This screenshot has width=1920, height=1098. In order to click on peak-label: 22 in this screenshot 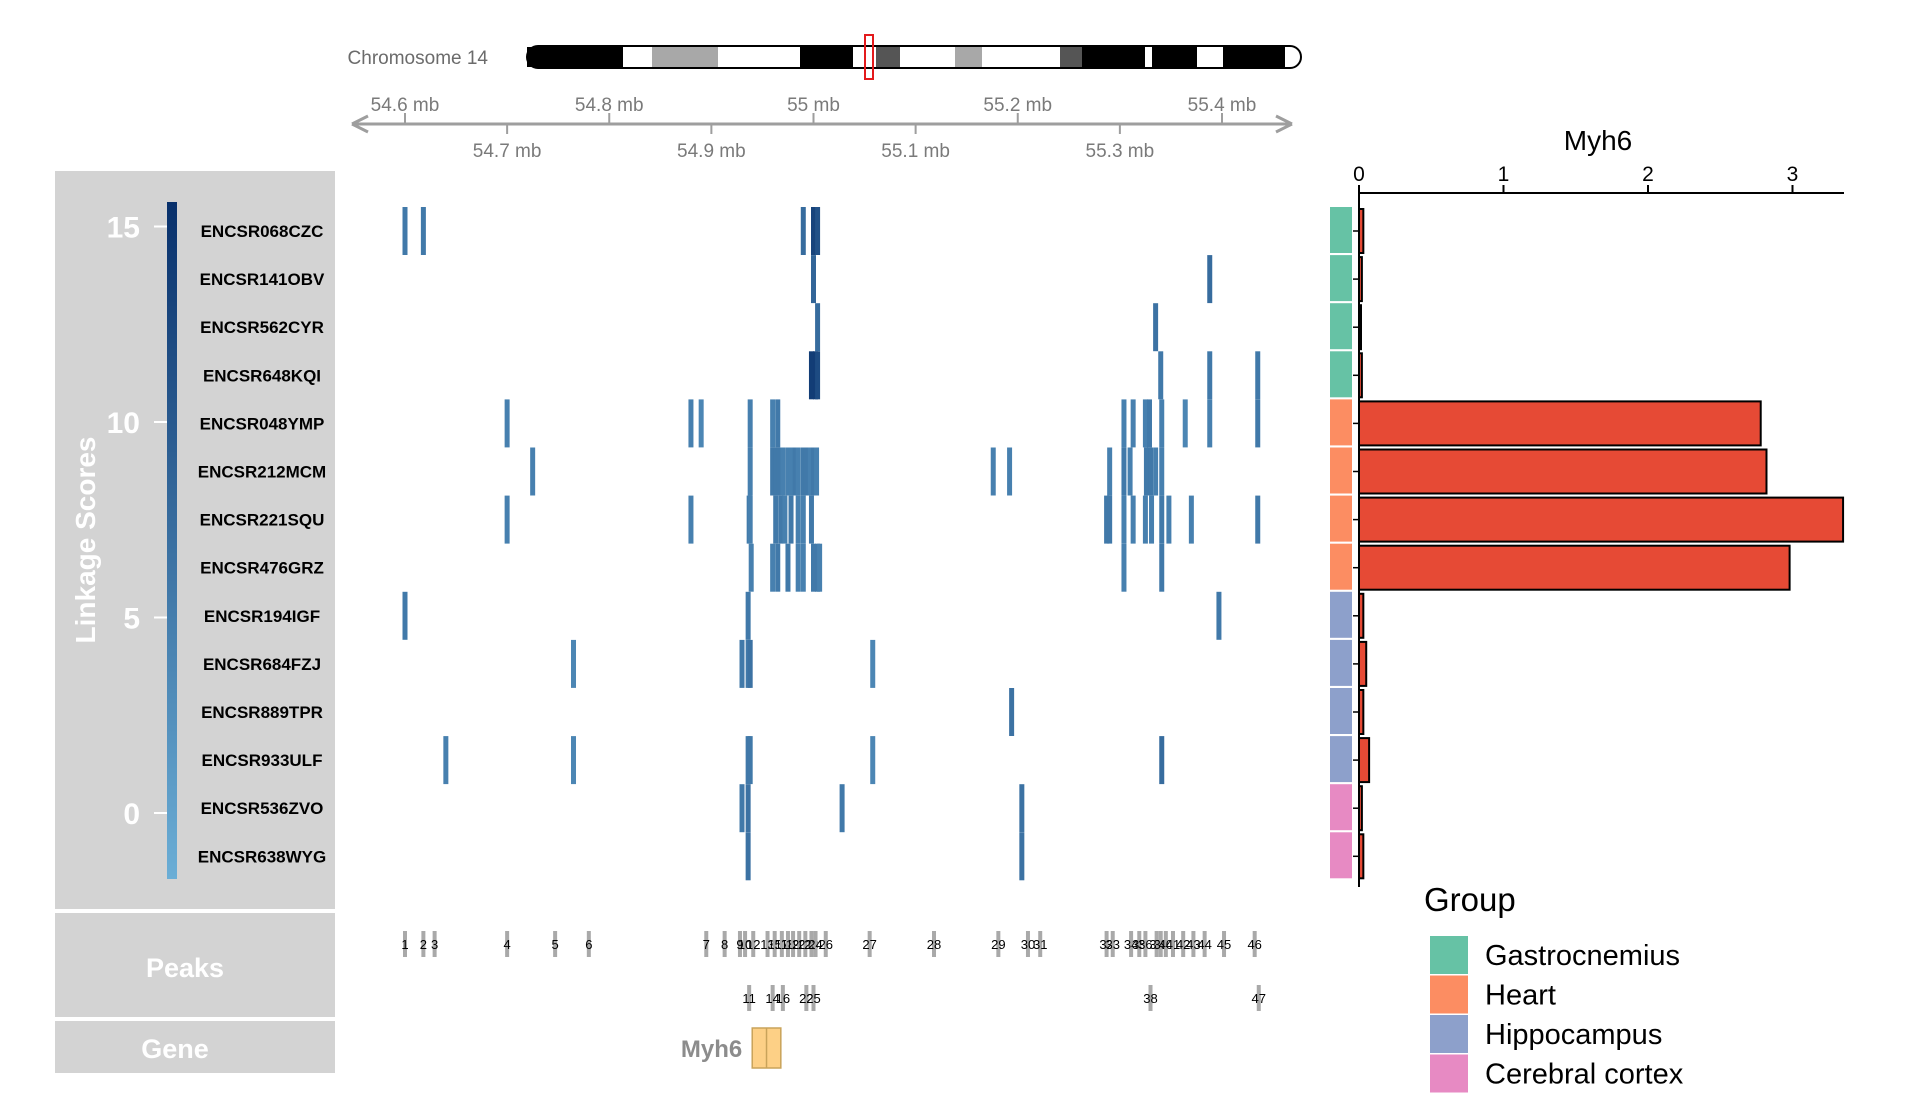, I will do `click(806, 998)`.